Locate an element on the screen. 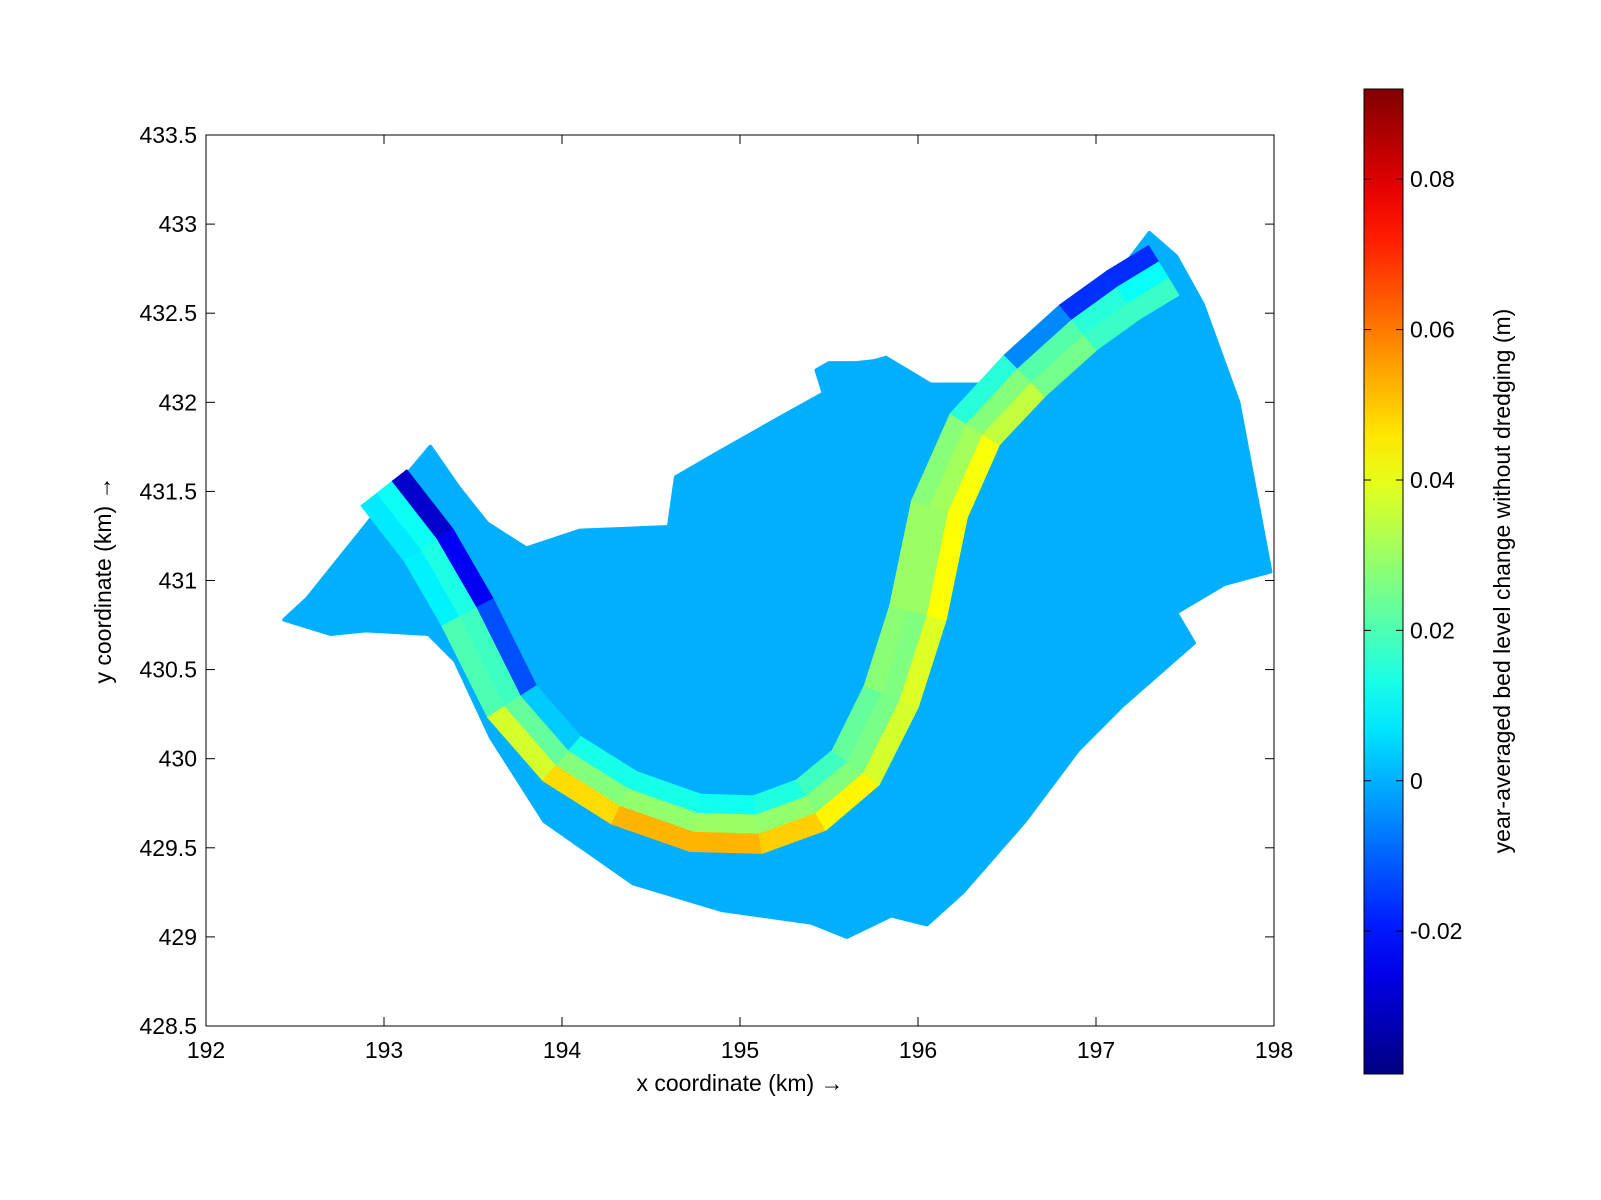  x-tick-label: 198 is located at coordinates (1274, 1050).